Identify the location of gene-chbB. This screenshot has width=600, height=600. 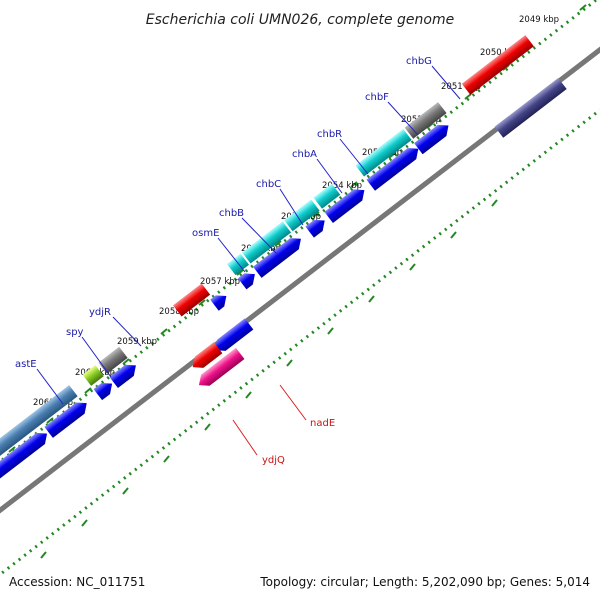
(238, 264).